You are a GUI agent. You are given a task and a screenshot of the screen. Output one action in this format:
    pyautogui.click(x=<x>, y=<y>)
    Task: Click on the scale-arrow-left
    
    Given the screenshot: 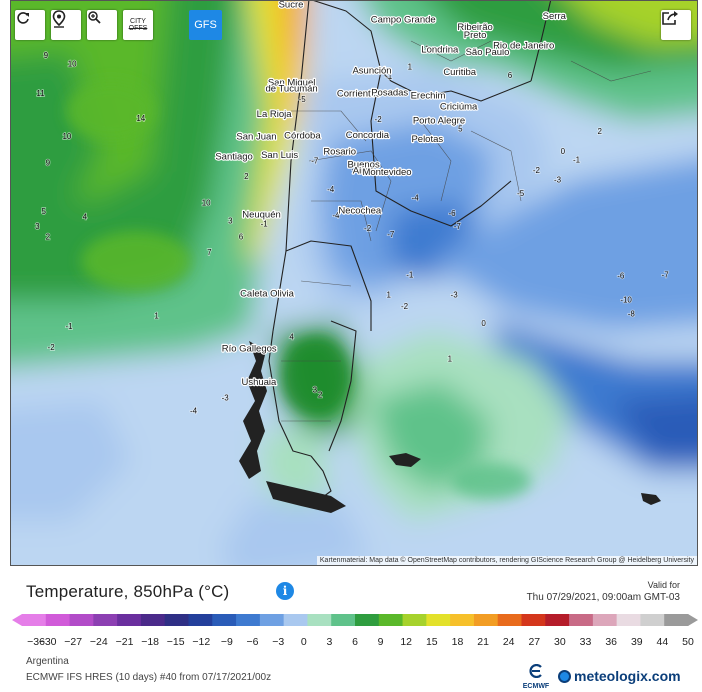 What is the action you would take?
    pyautogui.click(x=17, y=620)
    